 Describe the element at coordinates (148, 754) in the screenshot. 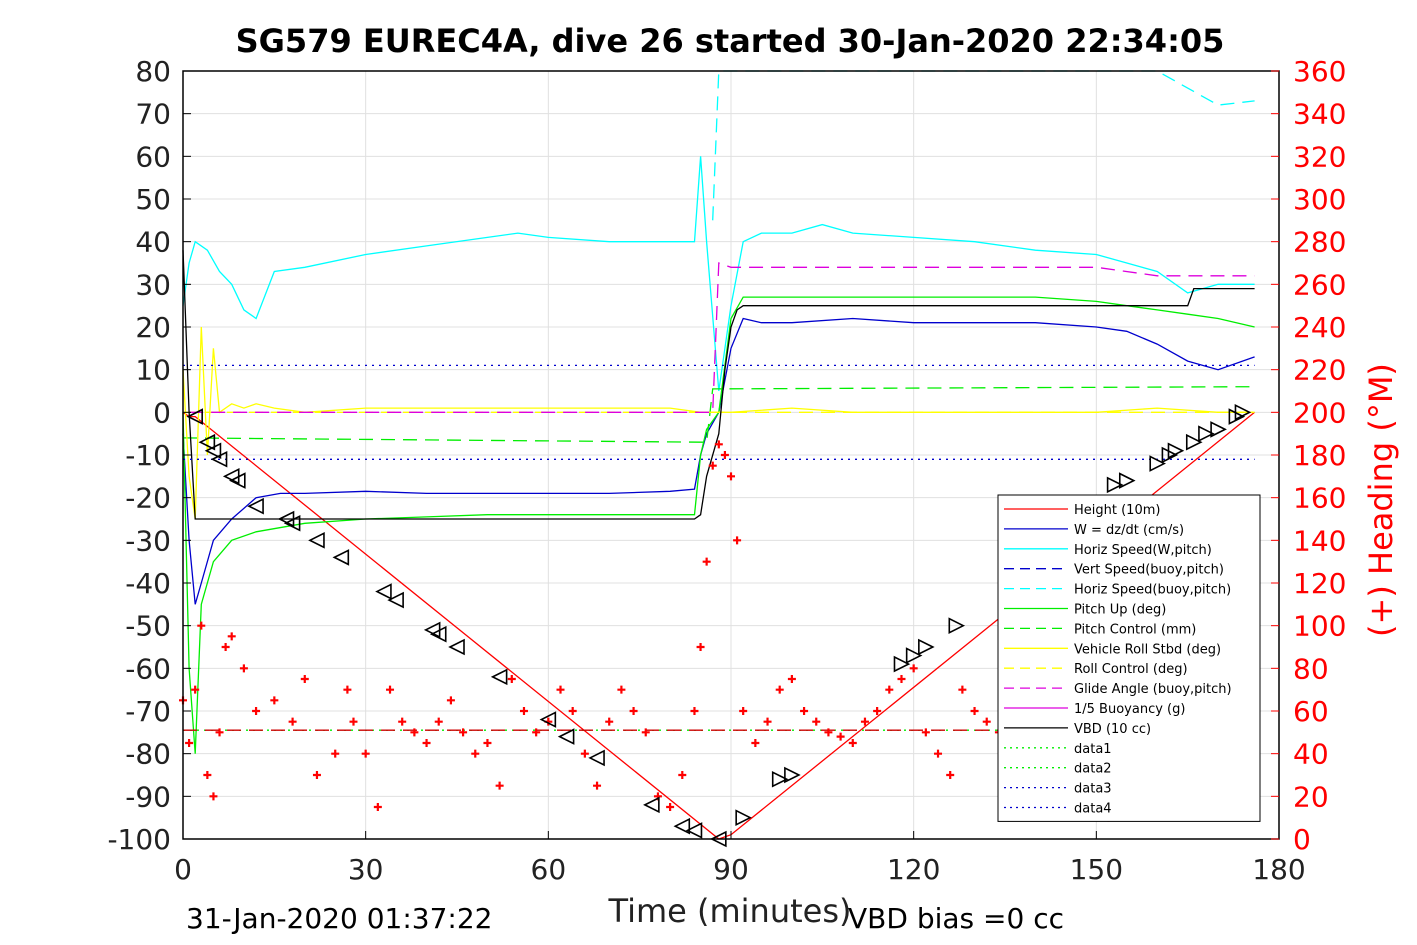

I see `y-left-tick-label: -80` at that location.